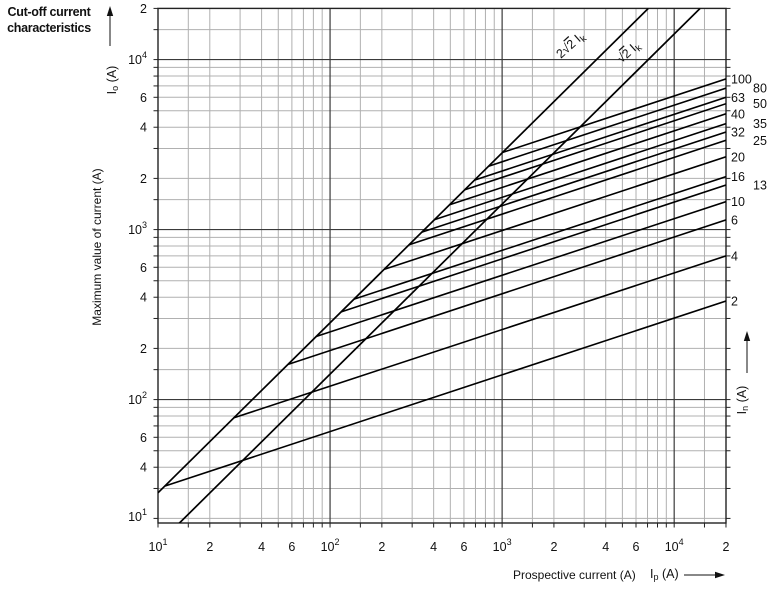 The height and width of the screenshot is (600, 768). Describe the element at coordinates (674, 545) in the screenshot. I see `x-tick-10000: 10⁴` at that location.